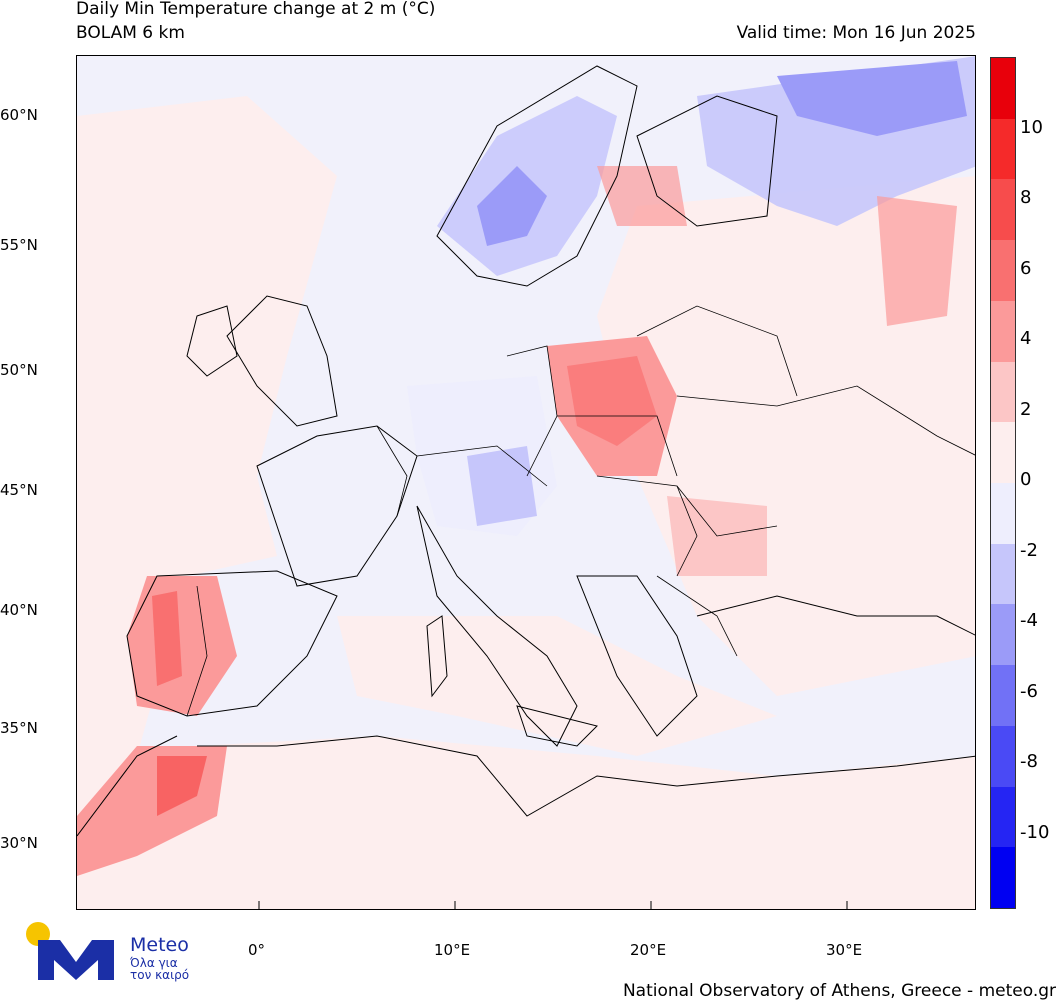  I want to click on colorbar-label: 8, so click(1026, 197).